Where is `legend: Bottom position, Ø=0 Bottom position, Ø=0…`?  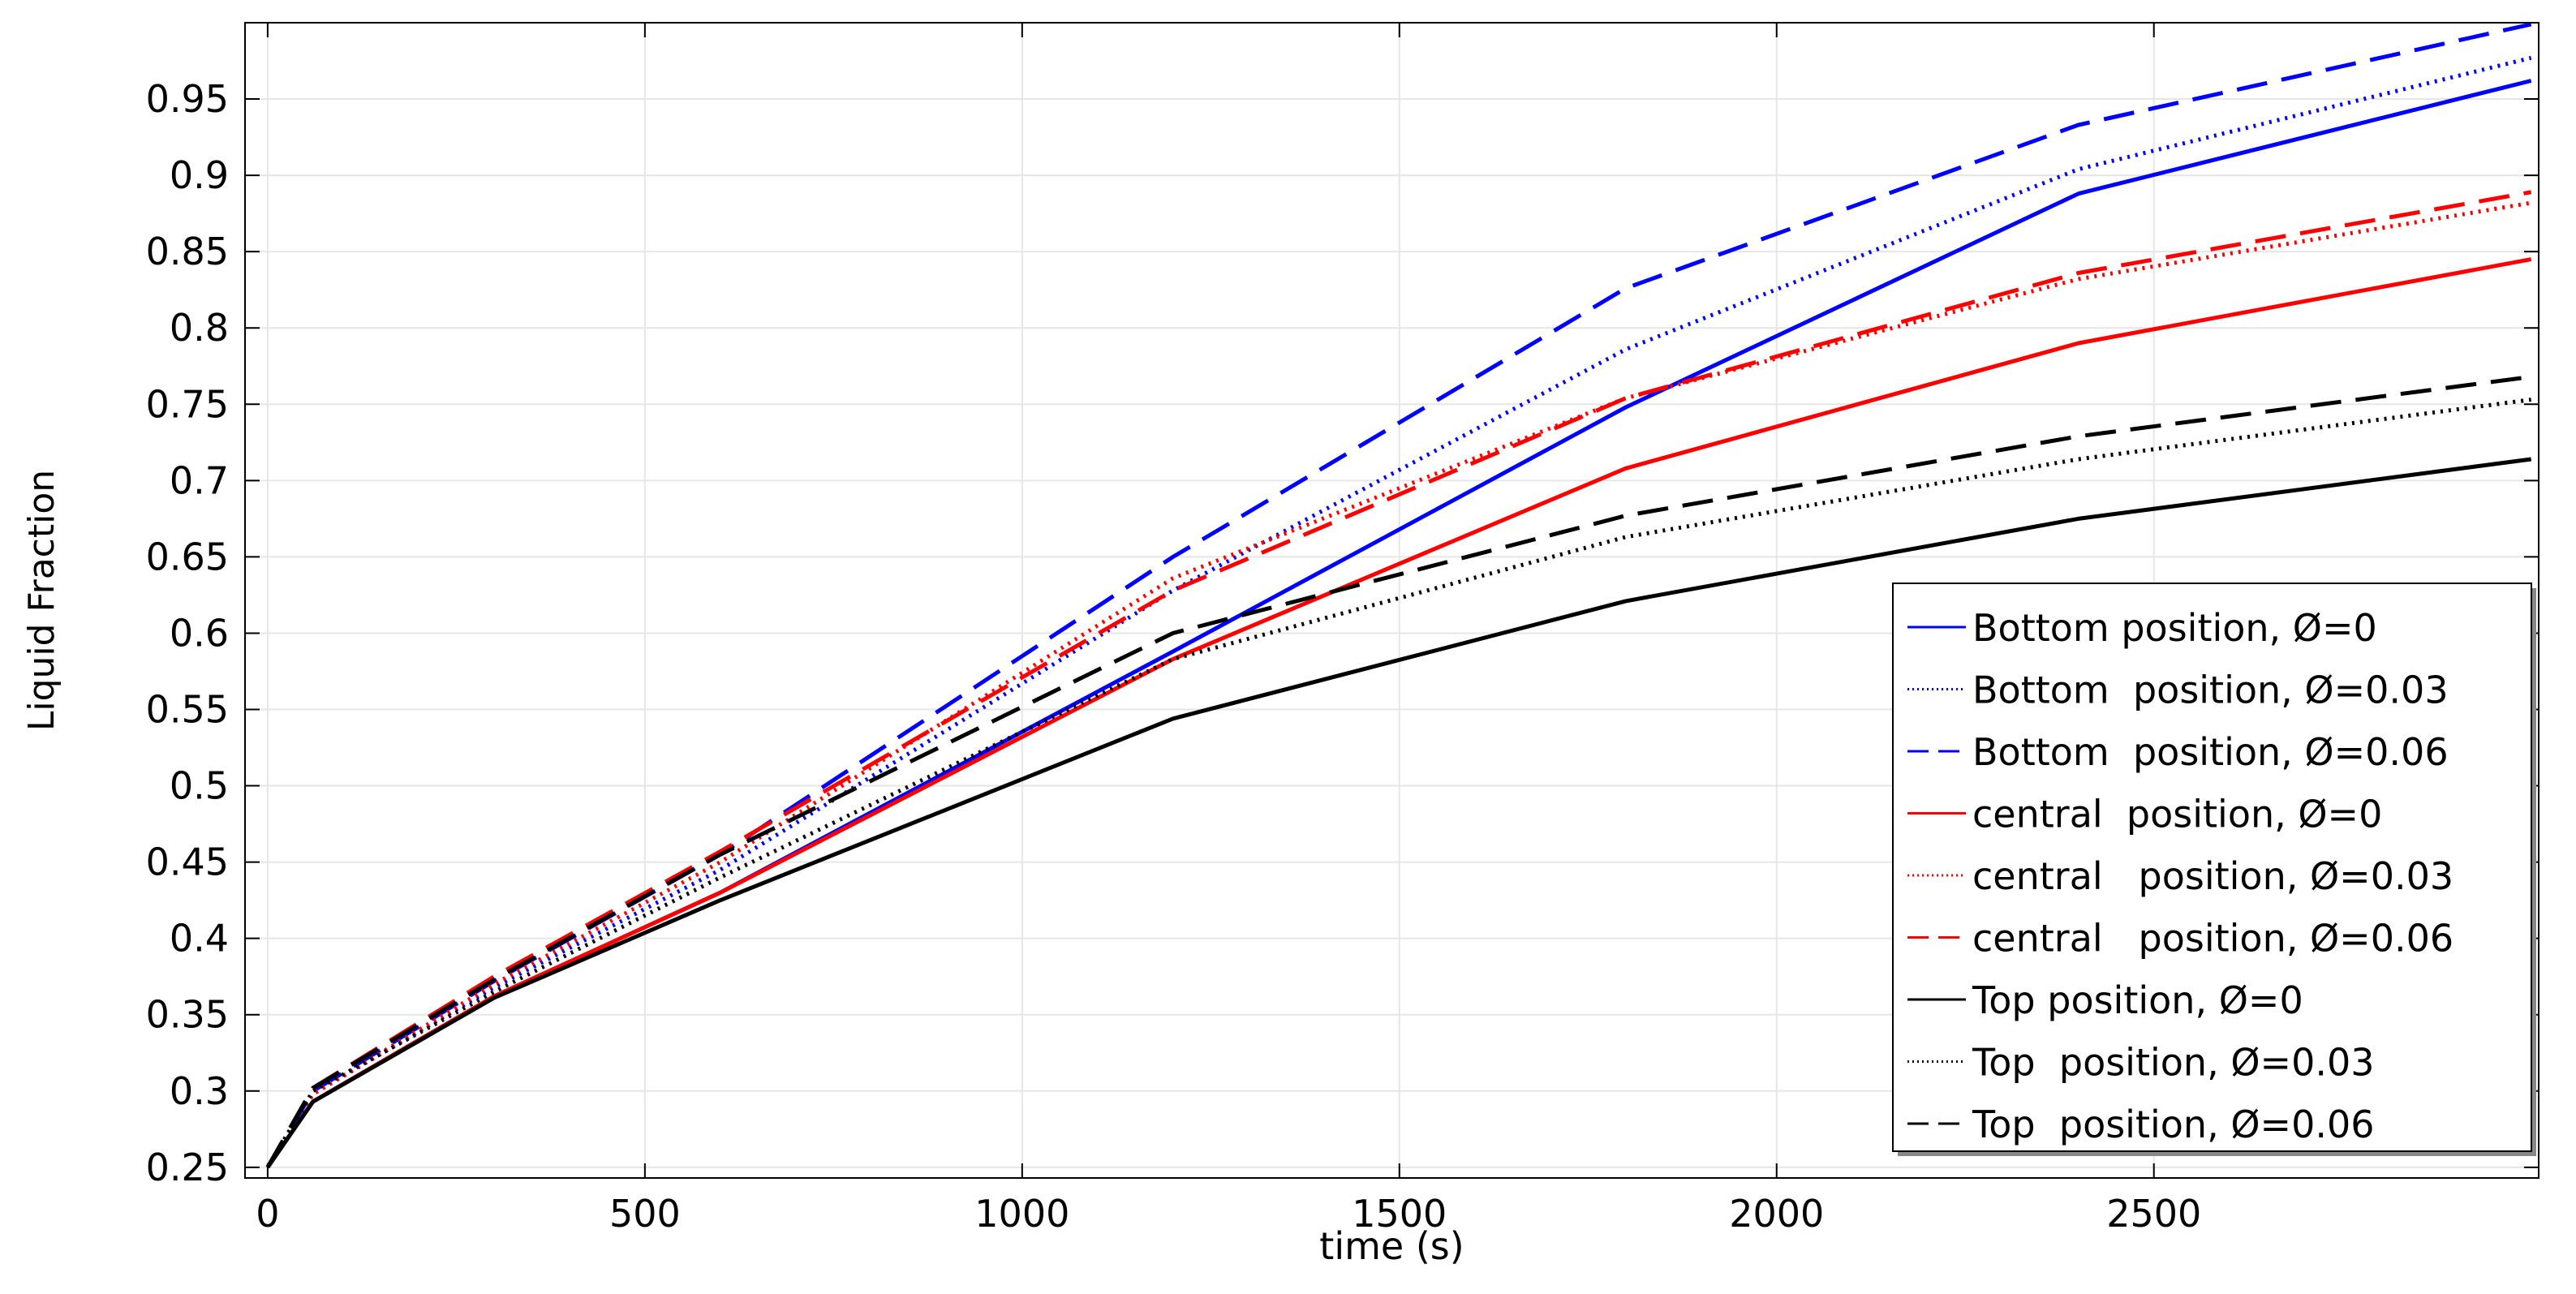 legend: Bottom position, Ø=0 Bottom position, Ø=0… is located at coordinates (2214, 869).